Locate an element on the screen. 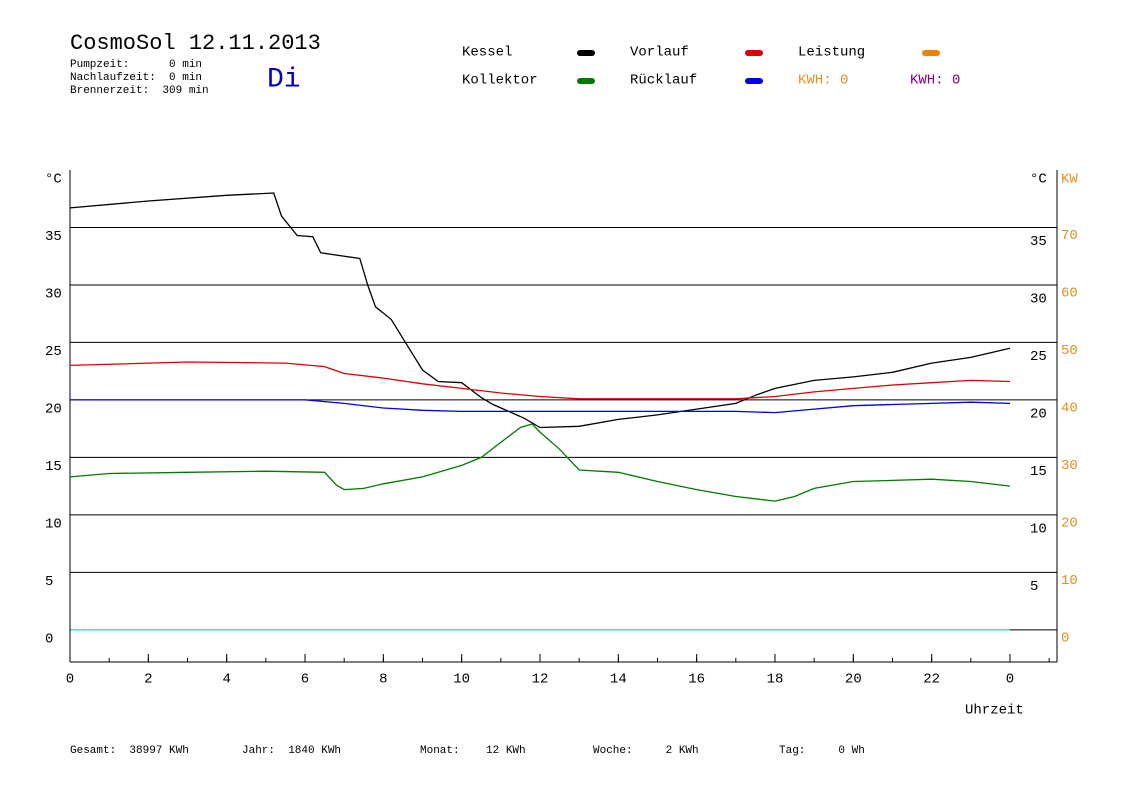 The image size is (1148, 812). stat: Brennerzeit: 309 min is located at coordinates (139, 91).